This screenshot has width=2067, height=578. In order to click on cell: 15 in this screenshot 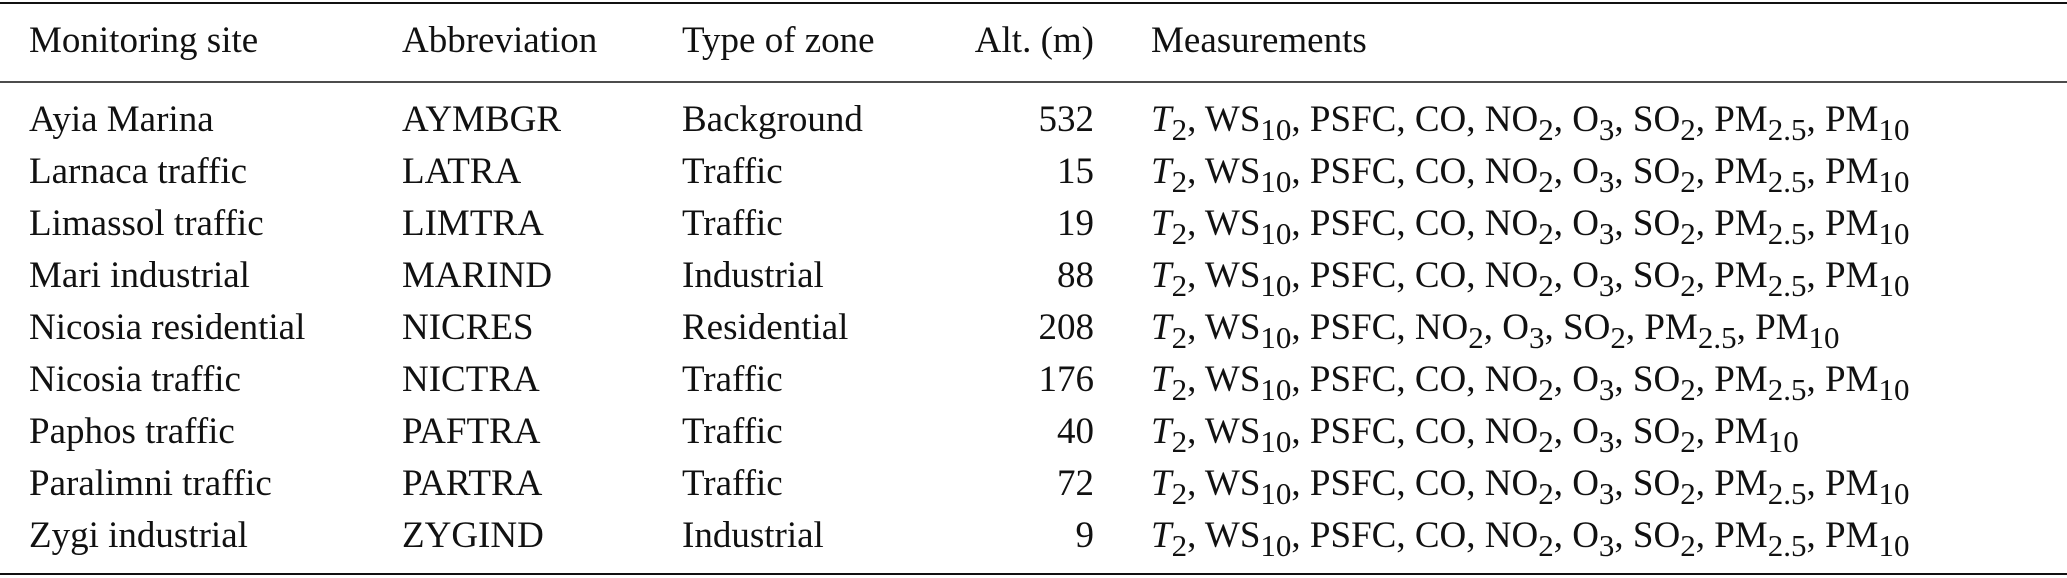, I will do `click(1075, 171)`.